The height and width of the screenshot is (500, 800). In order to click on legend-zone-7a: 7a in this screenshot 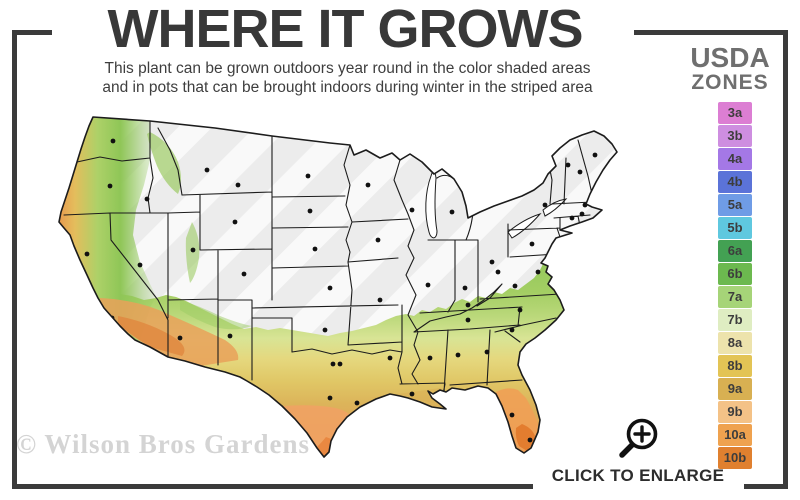, I will do `click(735, 297)`.